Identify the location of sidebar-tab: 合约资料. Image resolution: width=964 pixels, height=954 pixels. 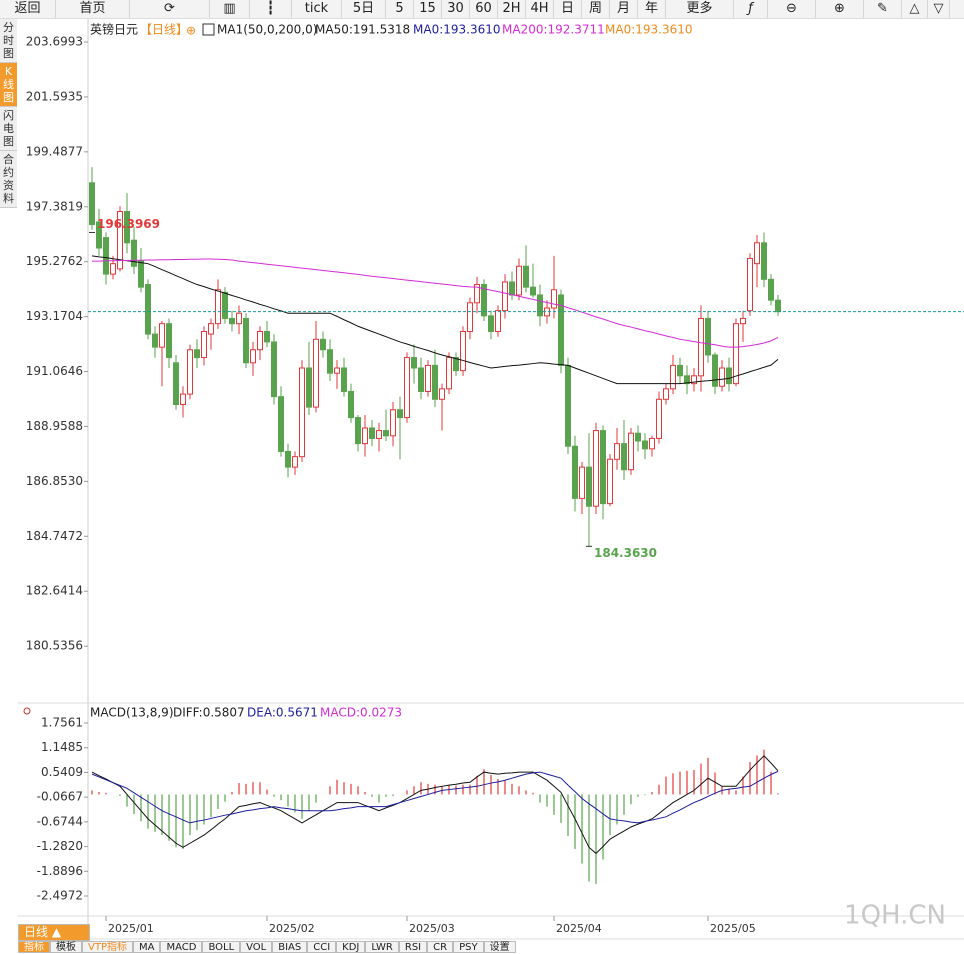
(8, 179).